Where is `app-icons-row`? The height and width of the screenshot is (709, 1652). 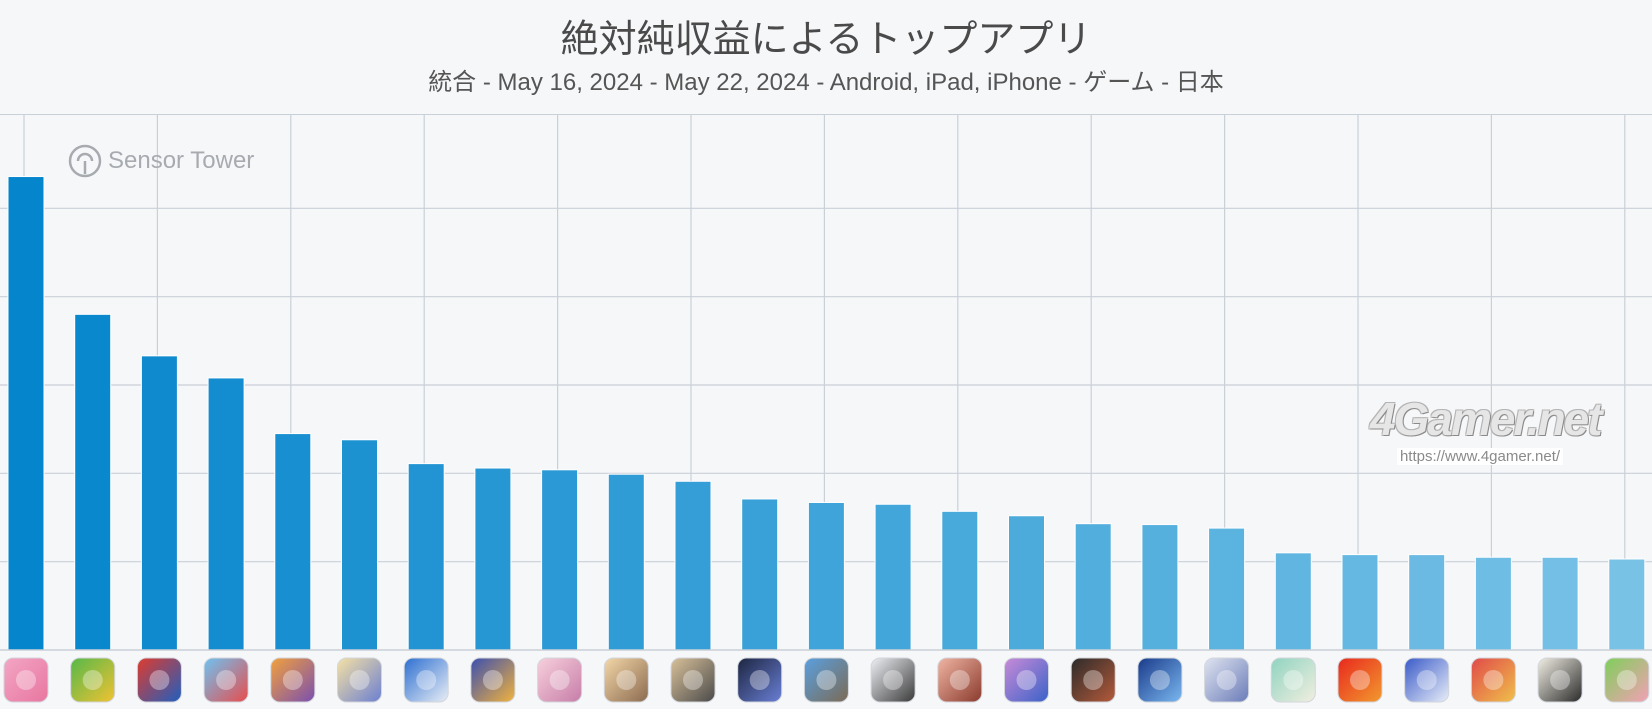
app-icons-row is located at coordinates (826, 680).